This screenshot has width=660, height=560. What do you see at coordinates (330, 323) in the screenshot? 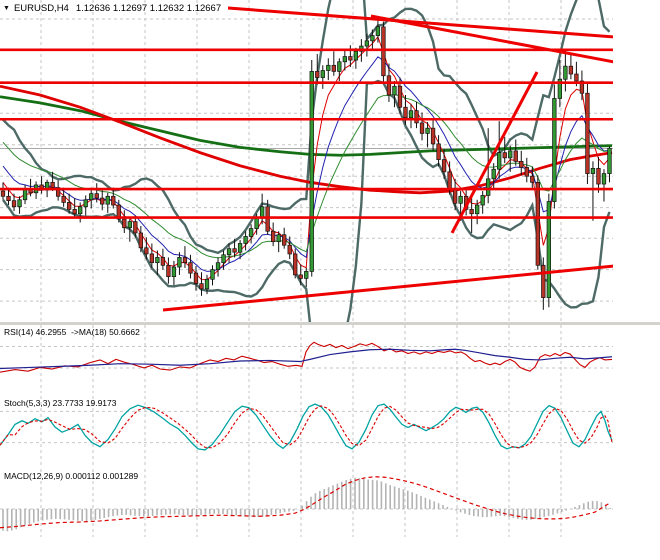
I see `pane-divider-main-rsi` at bounding box center [330, 323].